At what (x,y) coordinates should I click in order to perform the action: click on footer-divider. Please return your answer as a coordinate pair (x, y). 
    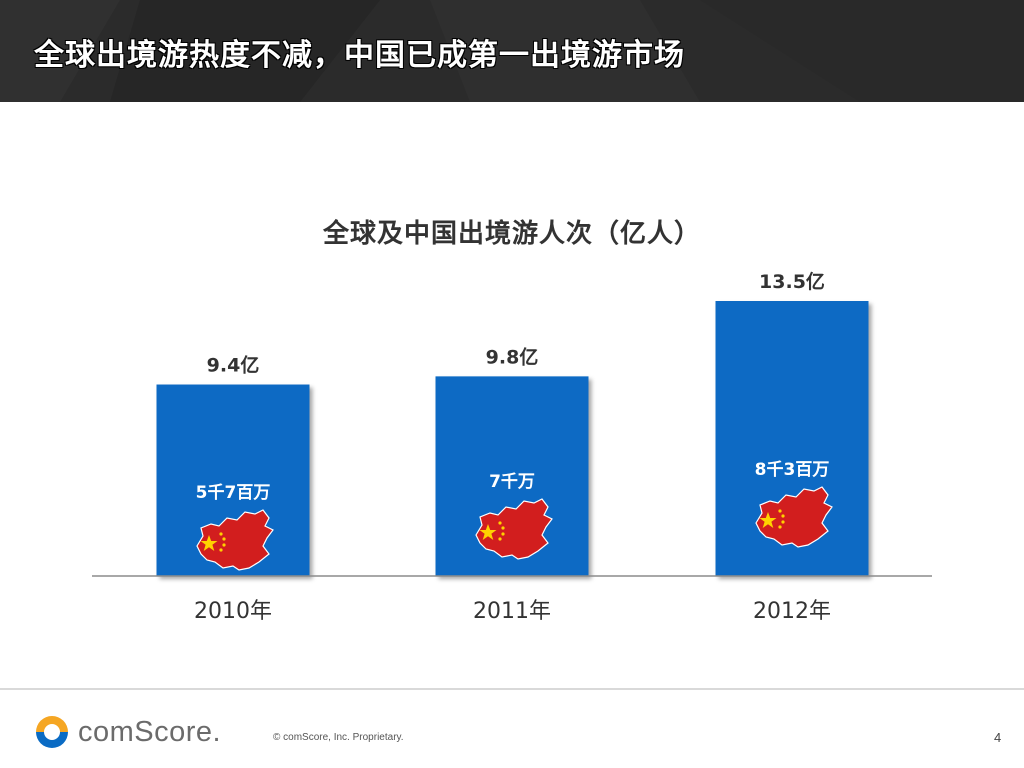
    Looking at the image, I should click on (512, 689).